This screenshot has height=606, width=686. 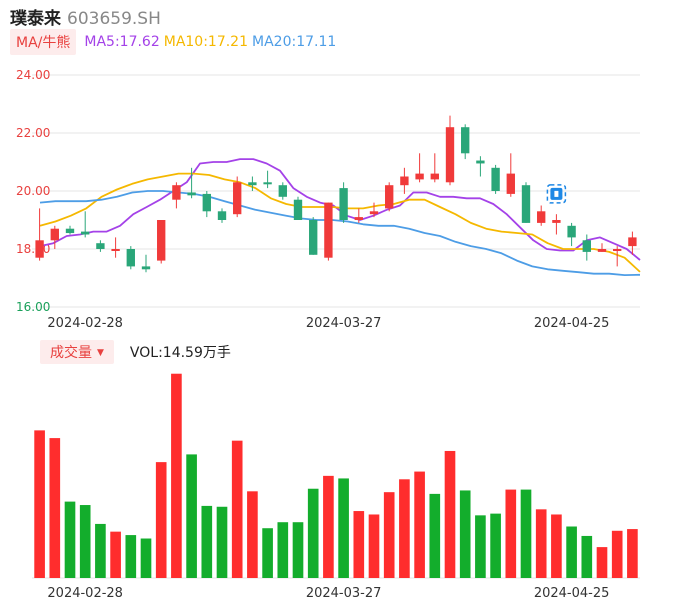 What do you see at coordinates (85, 16) in the screenshot?
I see `stock-header: 璞泰来 603659.SH` at bounding box center [85, 16].